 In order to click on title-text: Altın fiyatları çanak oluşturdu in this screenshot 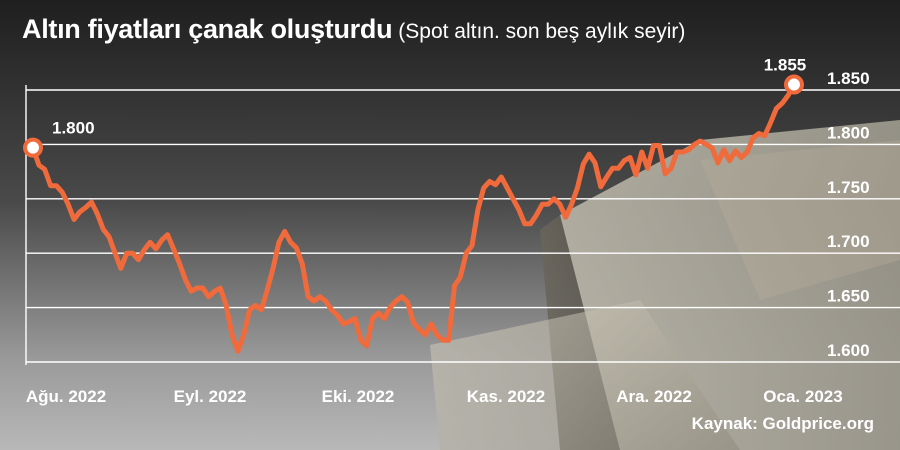, I will do `click(207, 29)`.